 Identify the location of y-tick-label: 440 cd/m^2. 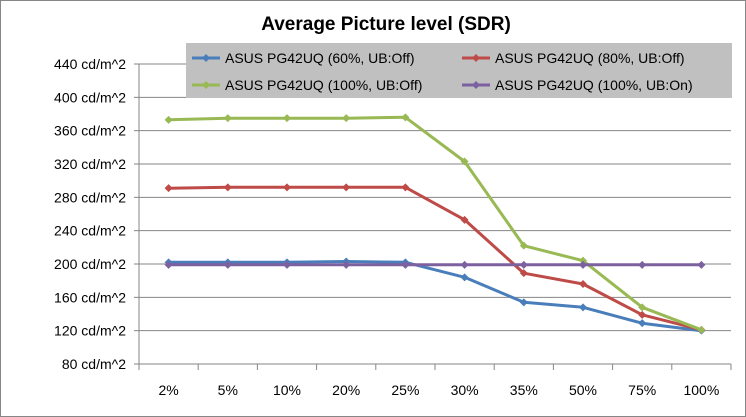
(90, 64).